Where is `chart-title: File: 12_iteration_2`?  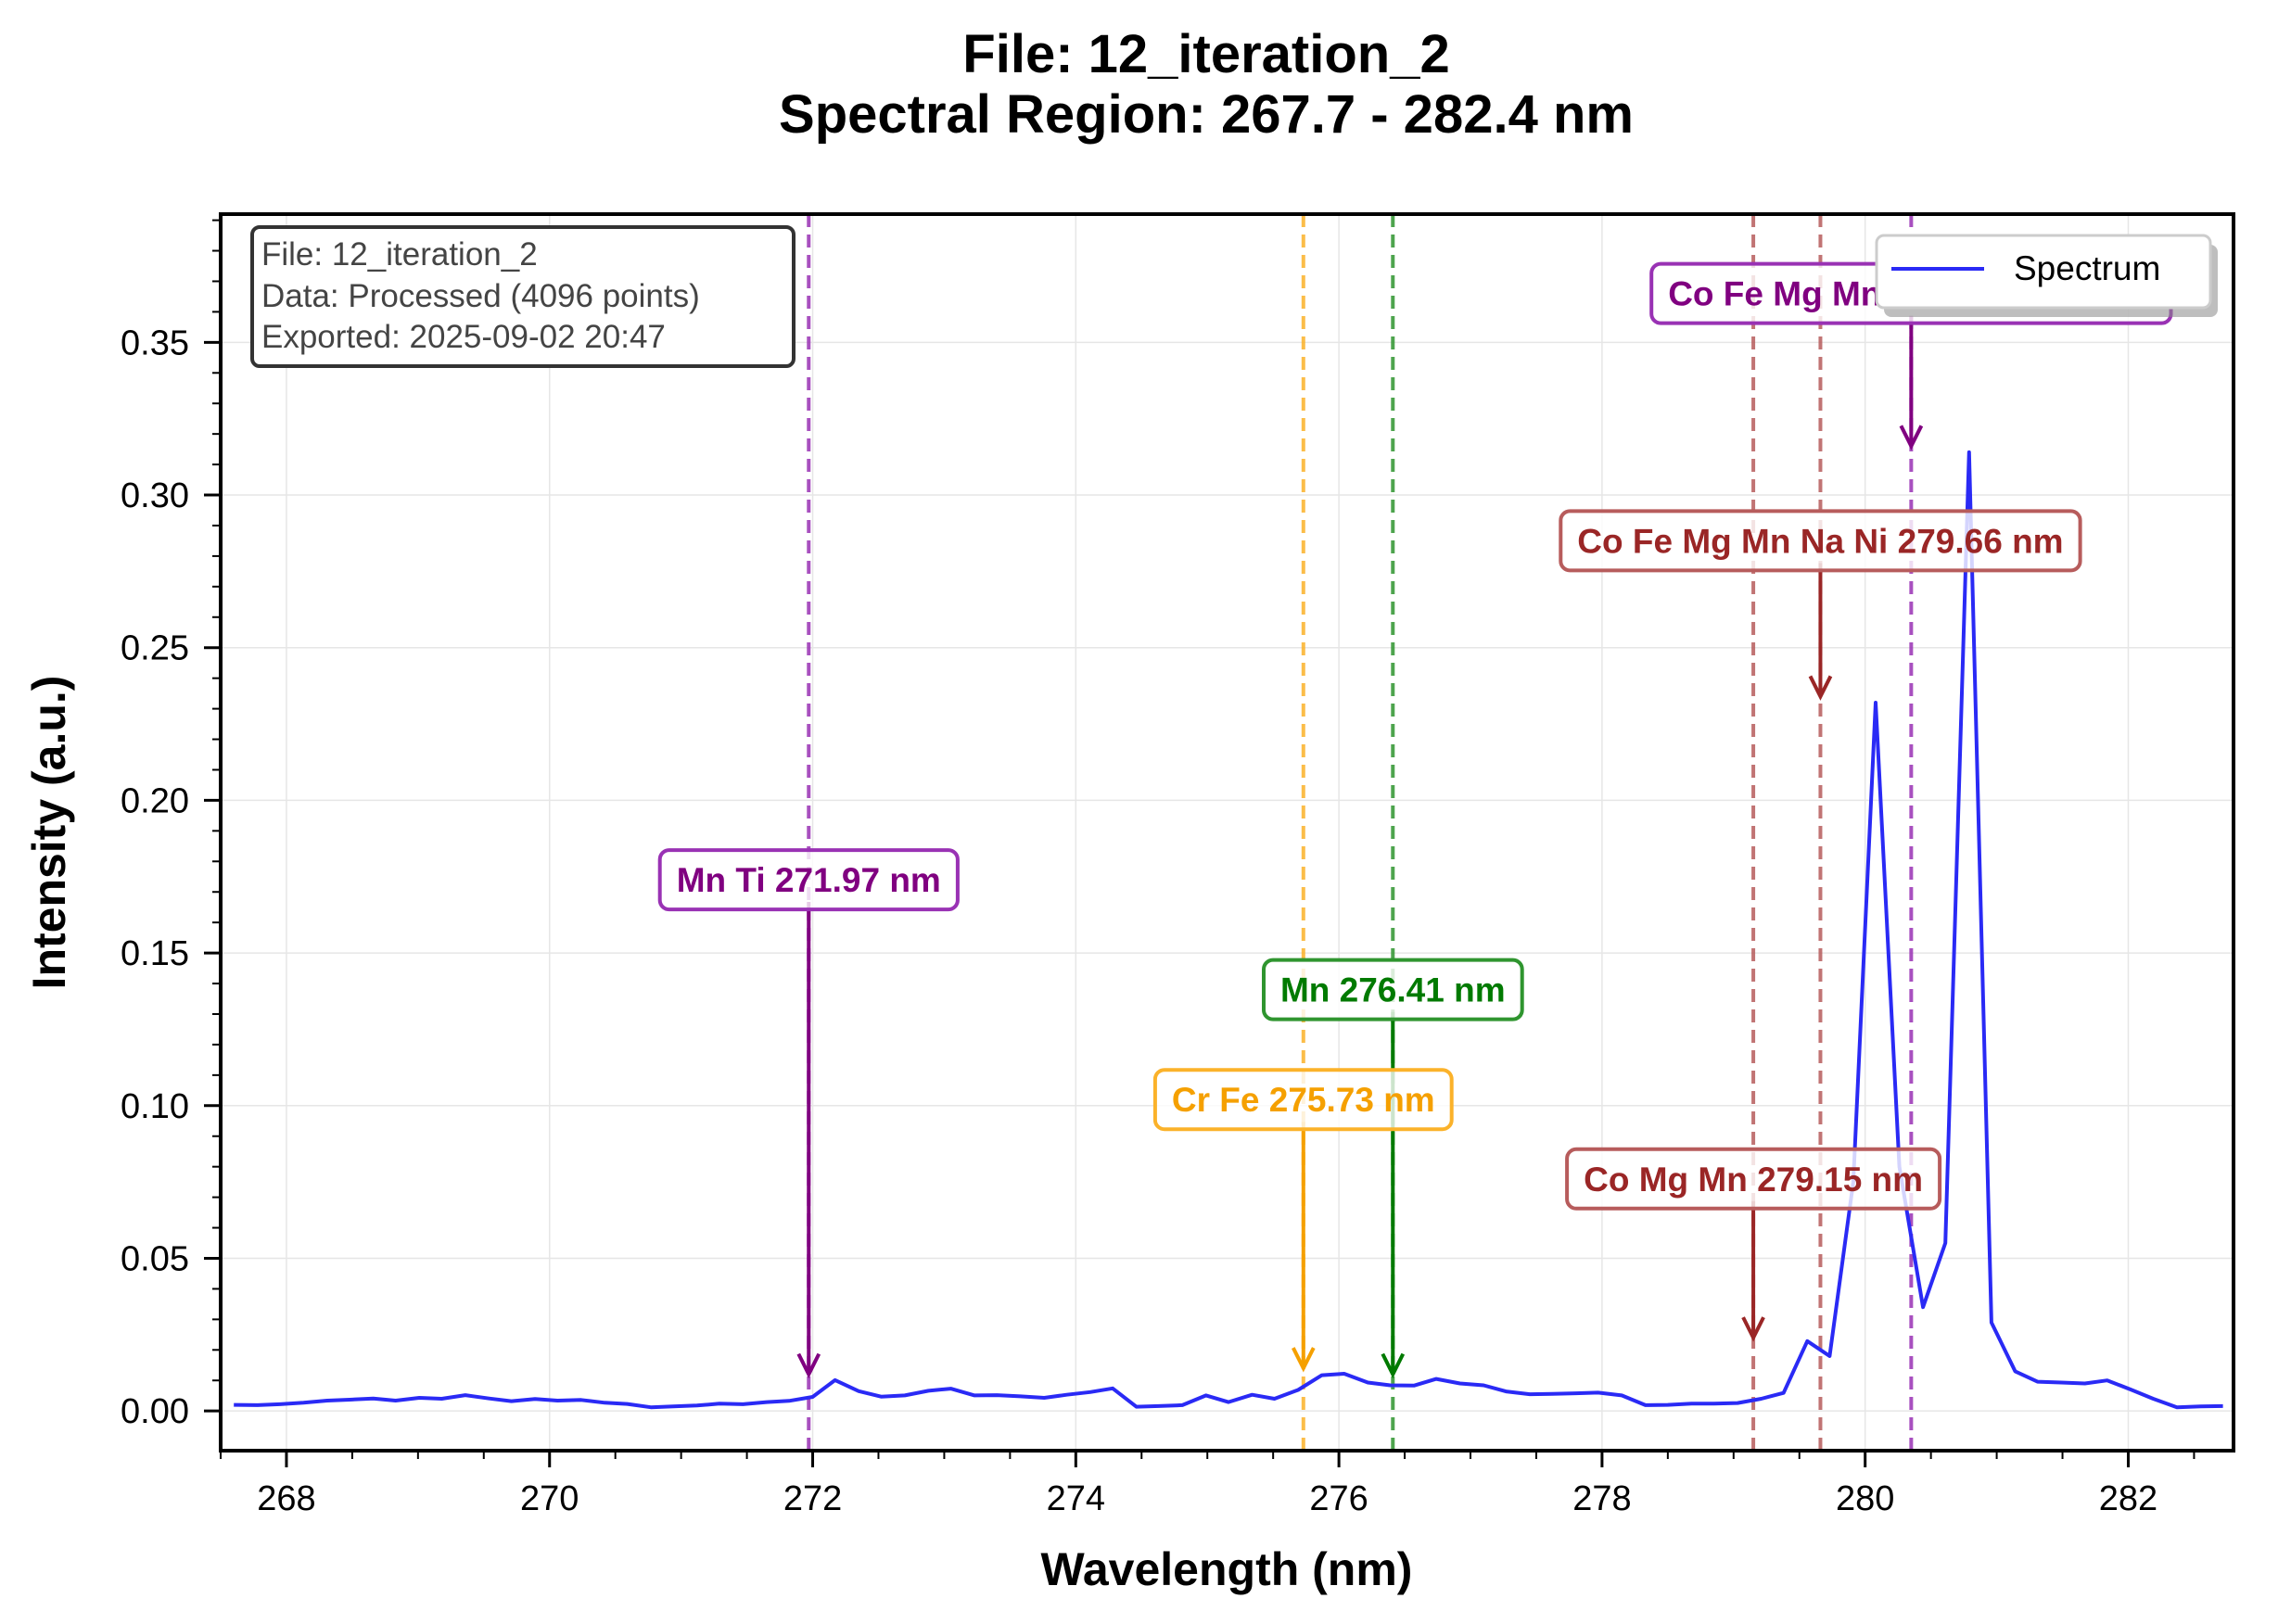
chart-title: File: 12_iteration_2 is located at coordinates (1205, 54).